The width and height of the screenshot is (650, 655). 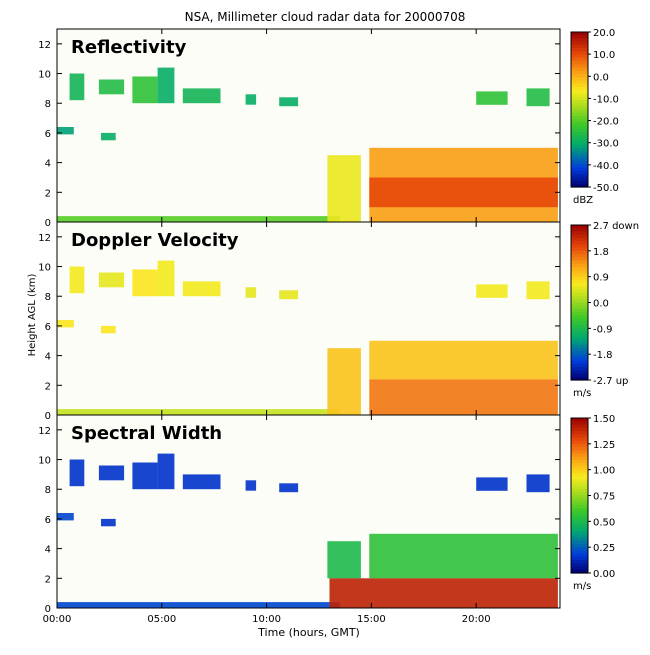 I want to click on y-tick-label-3-4: 8, so click(x=48, y=490).